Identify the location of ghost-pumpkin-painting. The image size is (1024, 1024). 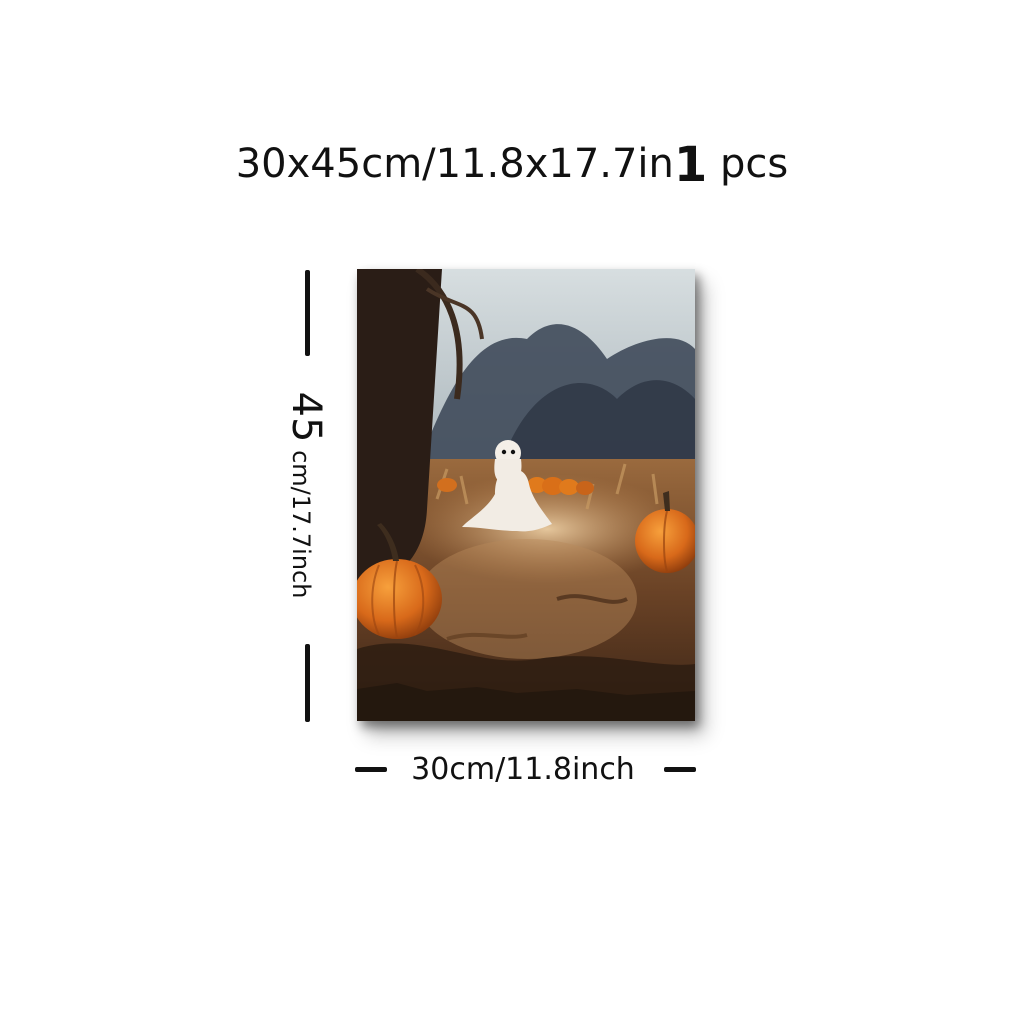
(526, 495).